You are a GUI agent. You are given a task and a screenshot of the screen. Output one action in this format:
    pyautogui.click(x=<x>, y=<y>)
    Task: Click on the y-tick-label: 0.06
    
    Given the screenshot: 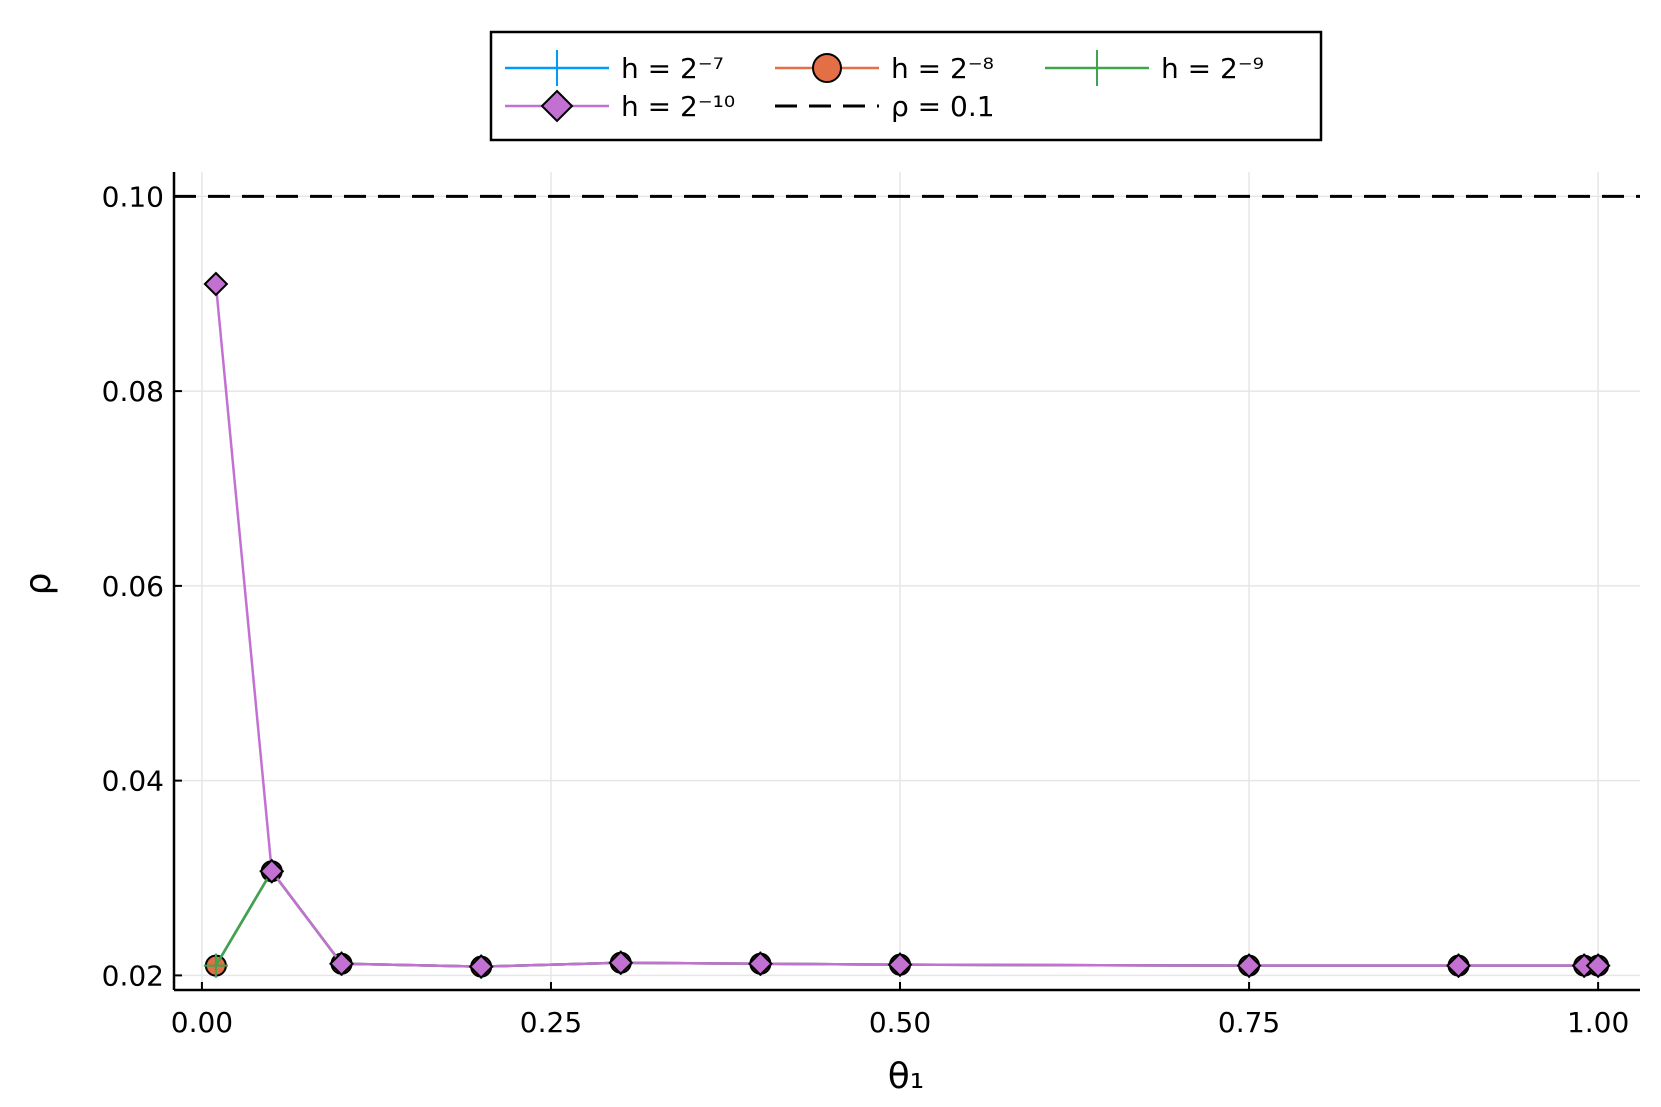 What is the action you would take?
    pyautogui.click(x=133, y=586)
    